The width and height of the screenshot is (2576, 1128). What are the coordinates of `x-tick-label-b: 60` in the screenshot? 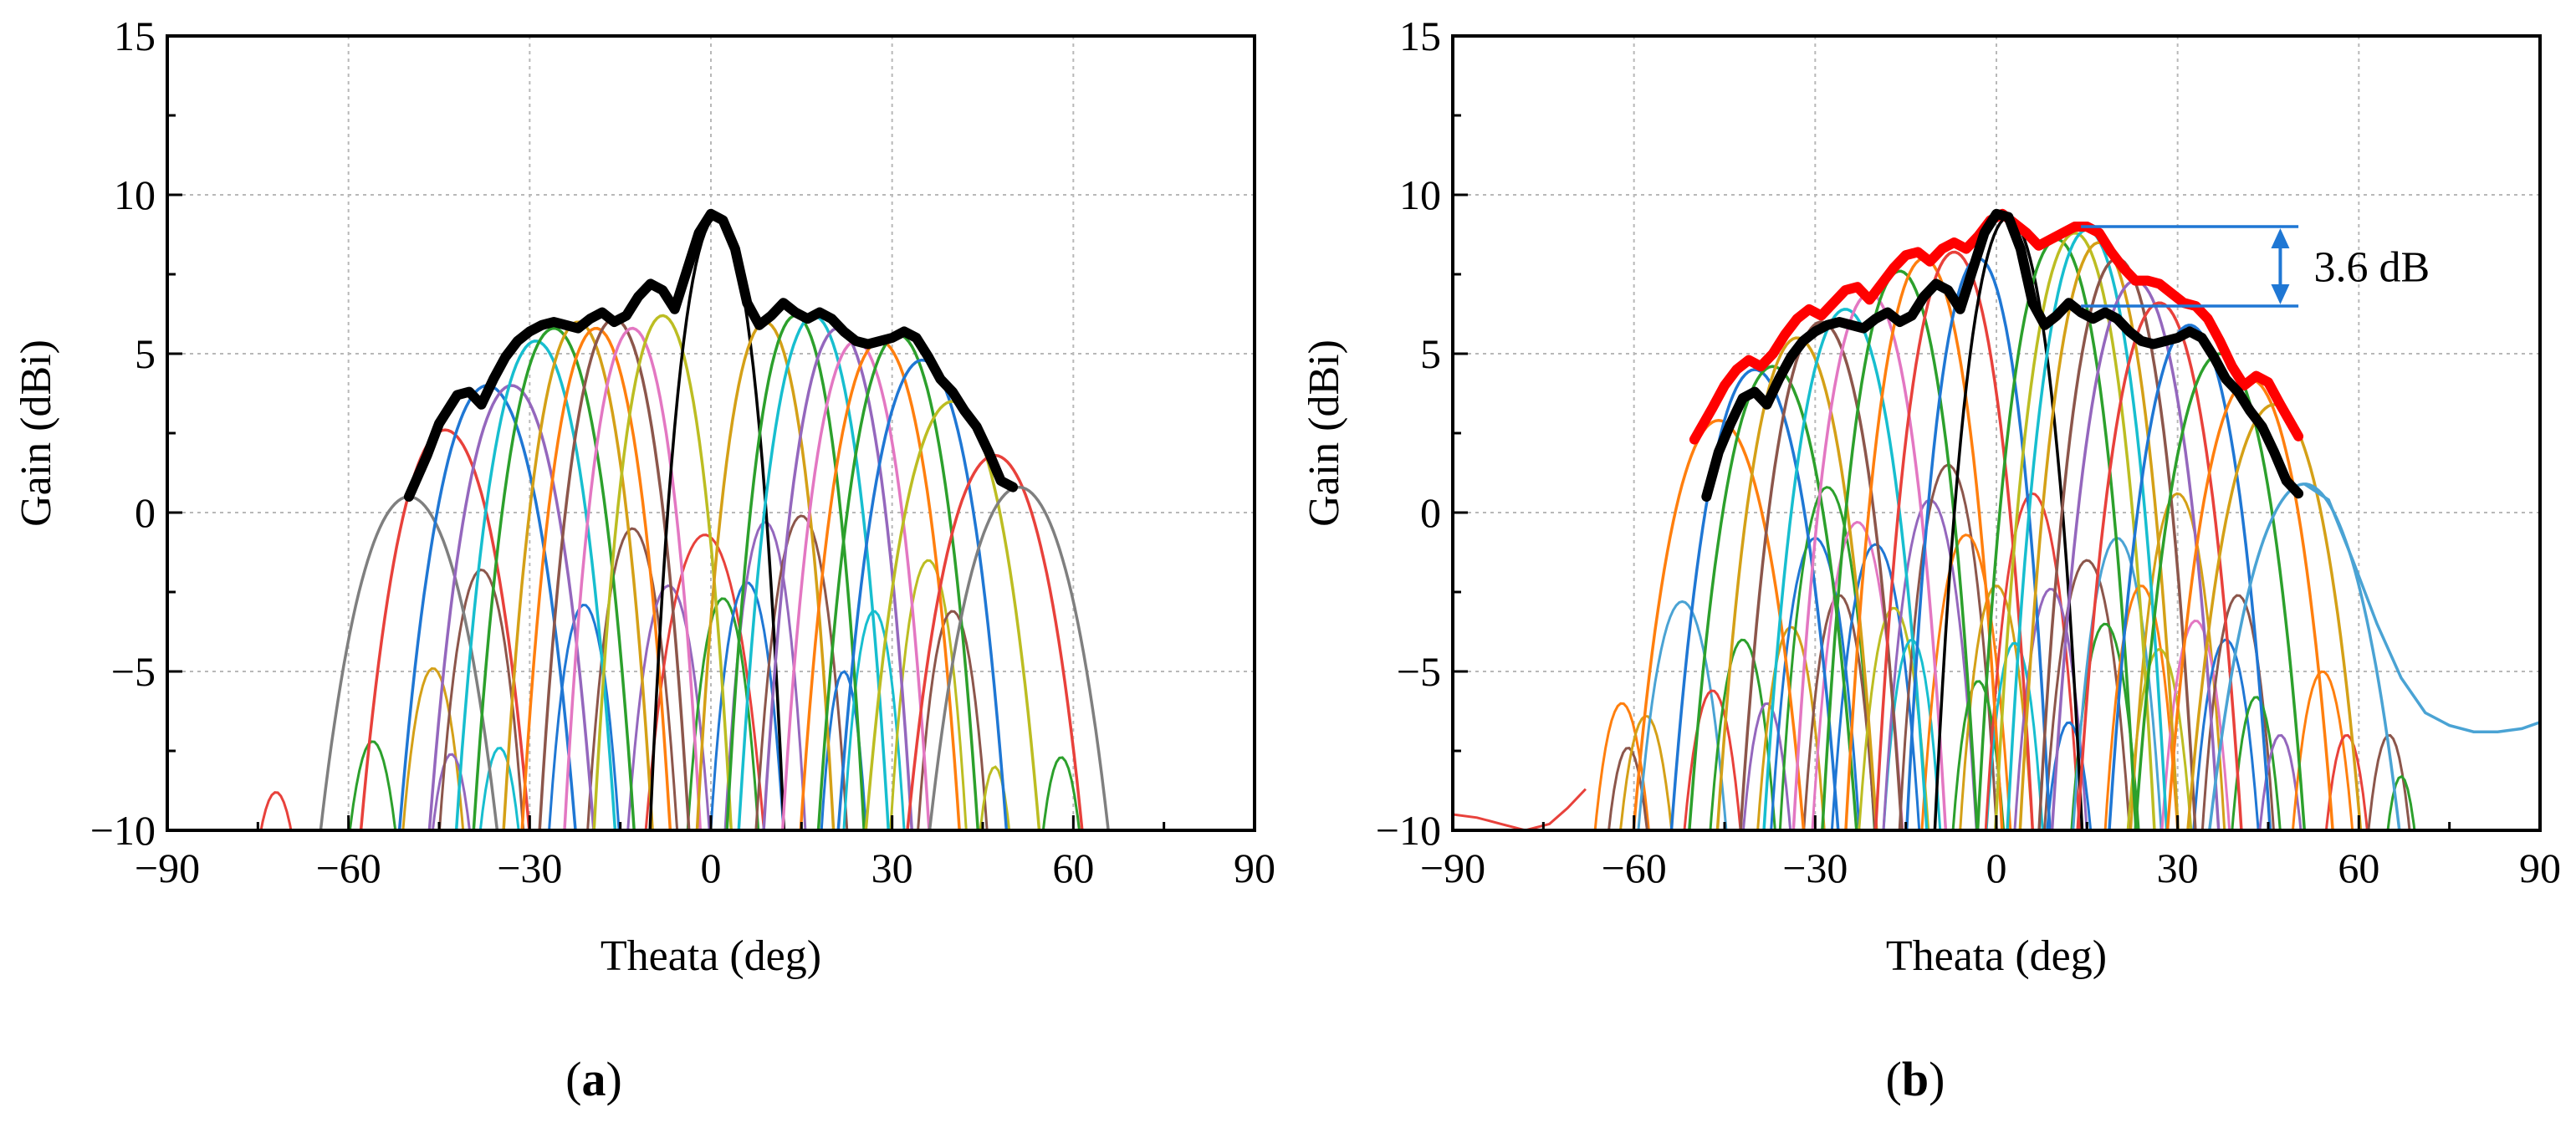 It's located at (2358, 868).